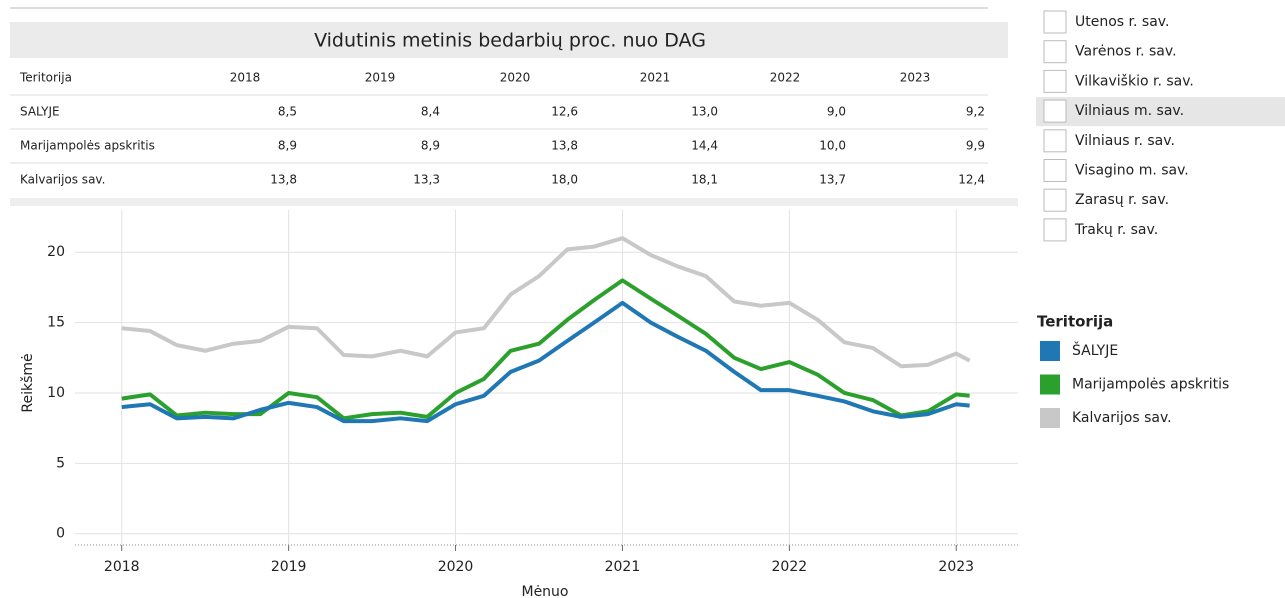 This screenshot has height=598, width=1285. What do you see at coordinates (122, 567) in the screenshot?
I see `x-tick-label: 2018` at bounding box center [122, 567].